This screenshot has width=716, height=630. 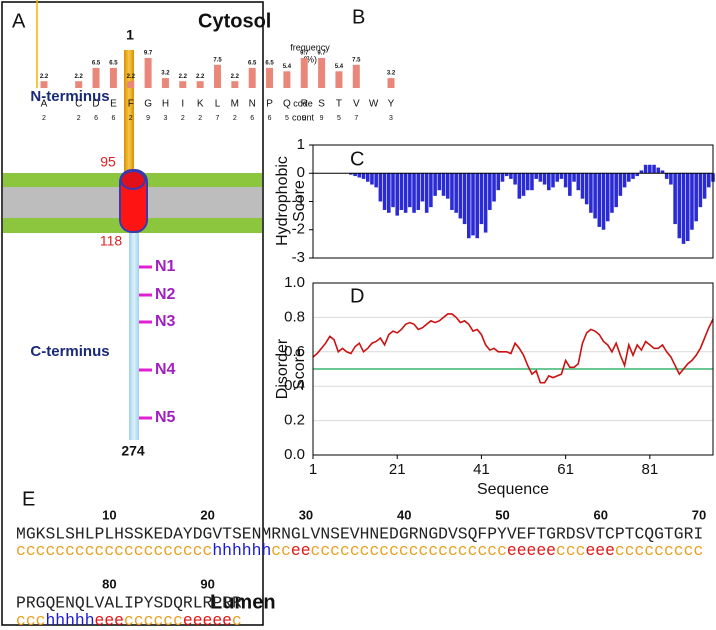 I want to click on domain-label: C-terminus, so click(x=69, y=351).